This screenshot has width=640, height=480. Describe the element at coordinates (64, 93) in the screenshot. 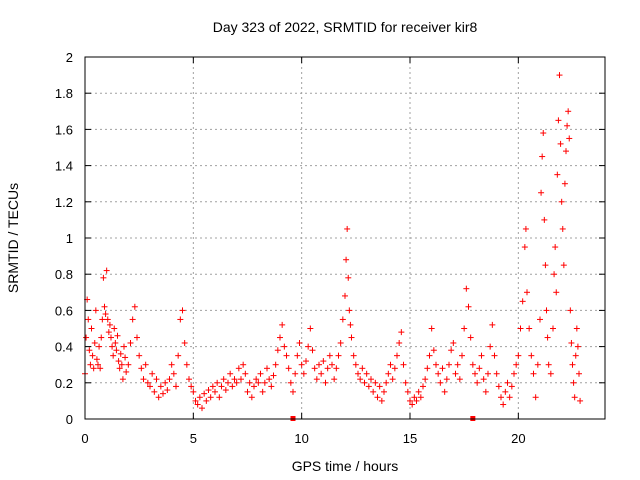

I see `y-tick-label: 1.8` at that location.